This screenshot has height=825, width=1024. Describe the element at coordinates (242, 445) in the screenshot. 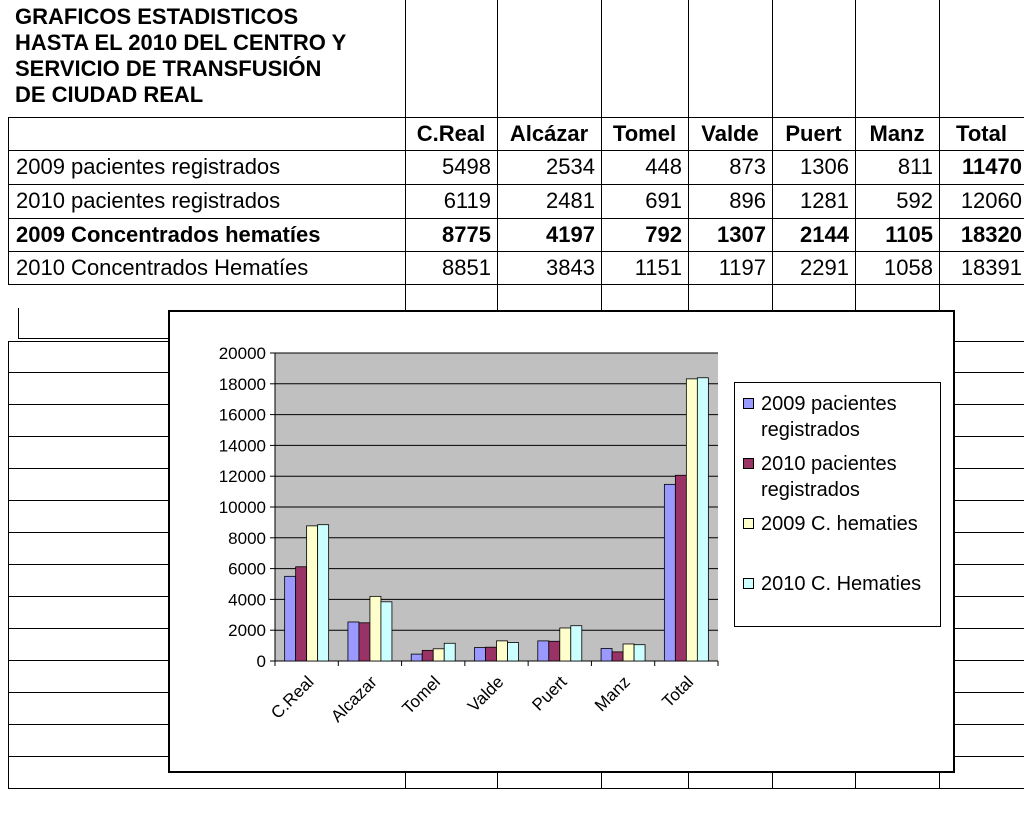

I see `y-tick-label: 14000` at that location.